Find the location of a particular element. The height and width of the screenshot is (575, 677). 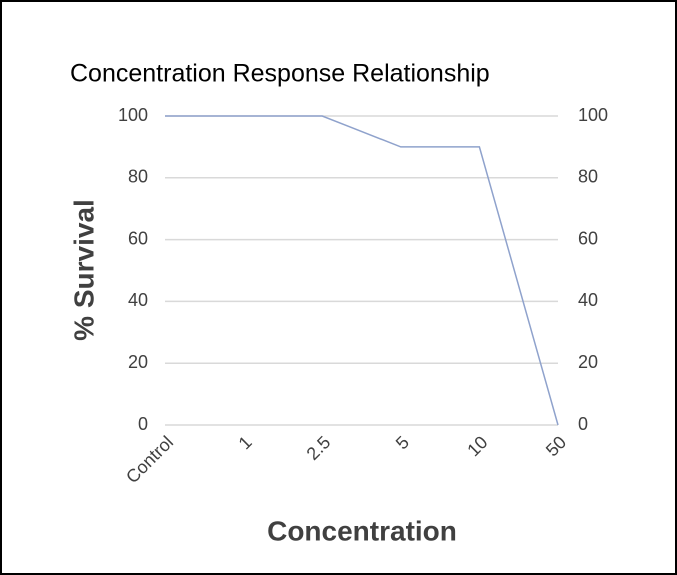

y-tick-label: 20 is located at coordinates (138, 362).